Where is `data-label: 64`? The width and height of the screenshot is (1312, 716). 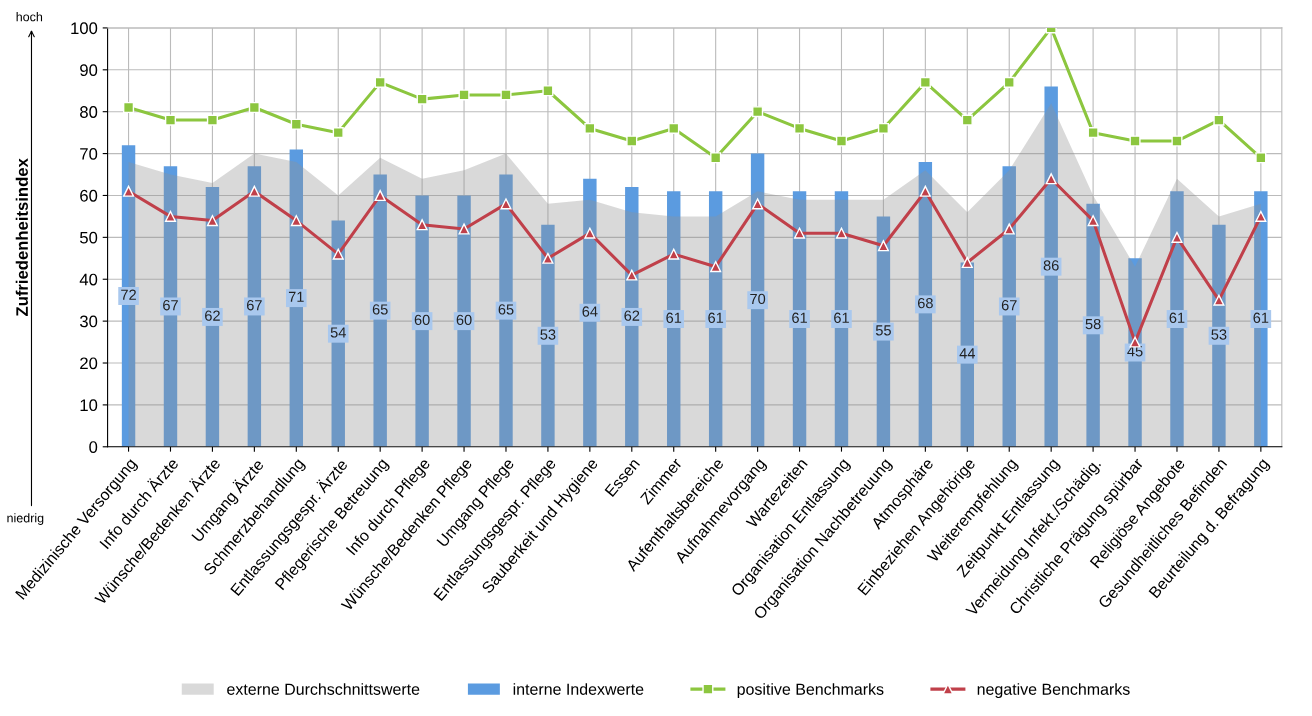 data-label: 64 is located at coordinates (590, 311).